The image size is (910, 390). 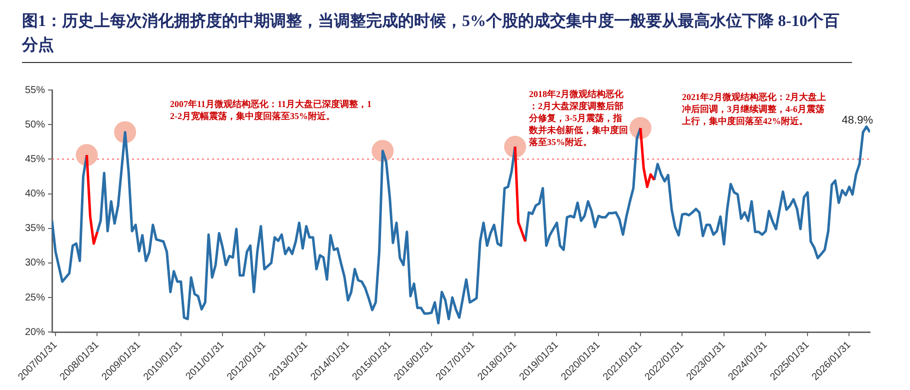 I want to click on annotation: 2007年11月微观结构恶化：11月大盘已深度调整，12-2月宽幅震荡，集中度回落至35%附近。, so click(x=271, y=109).